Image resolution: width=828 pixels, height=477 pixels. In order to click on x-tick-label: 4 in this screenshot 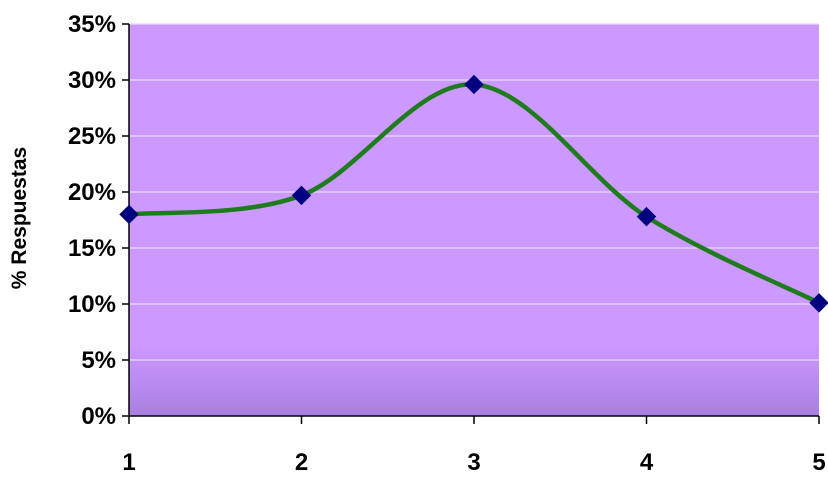, I will do `click(647, 462)`.